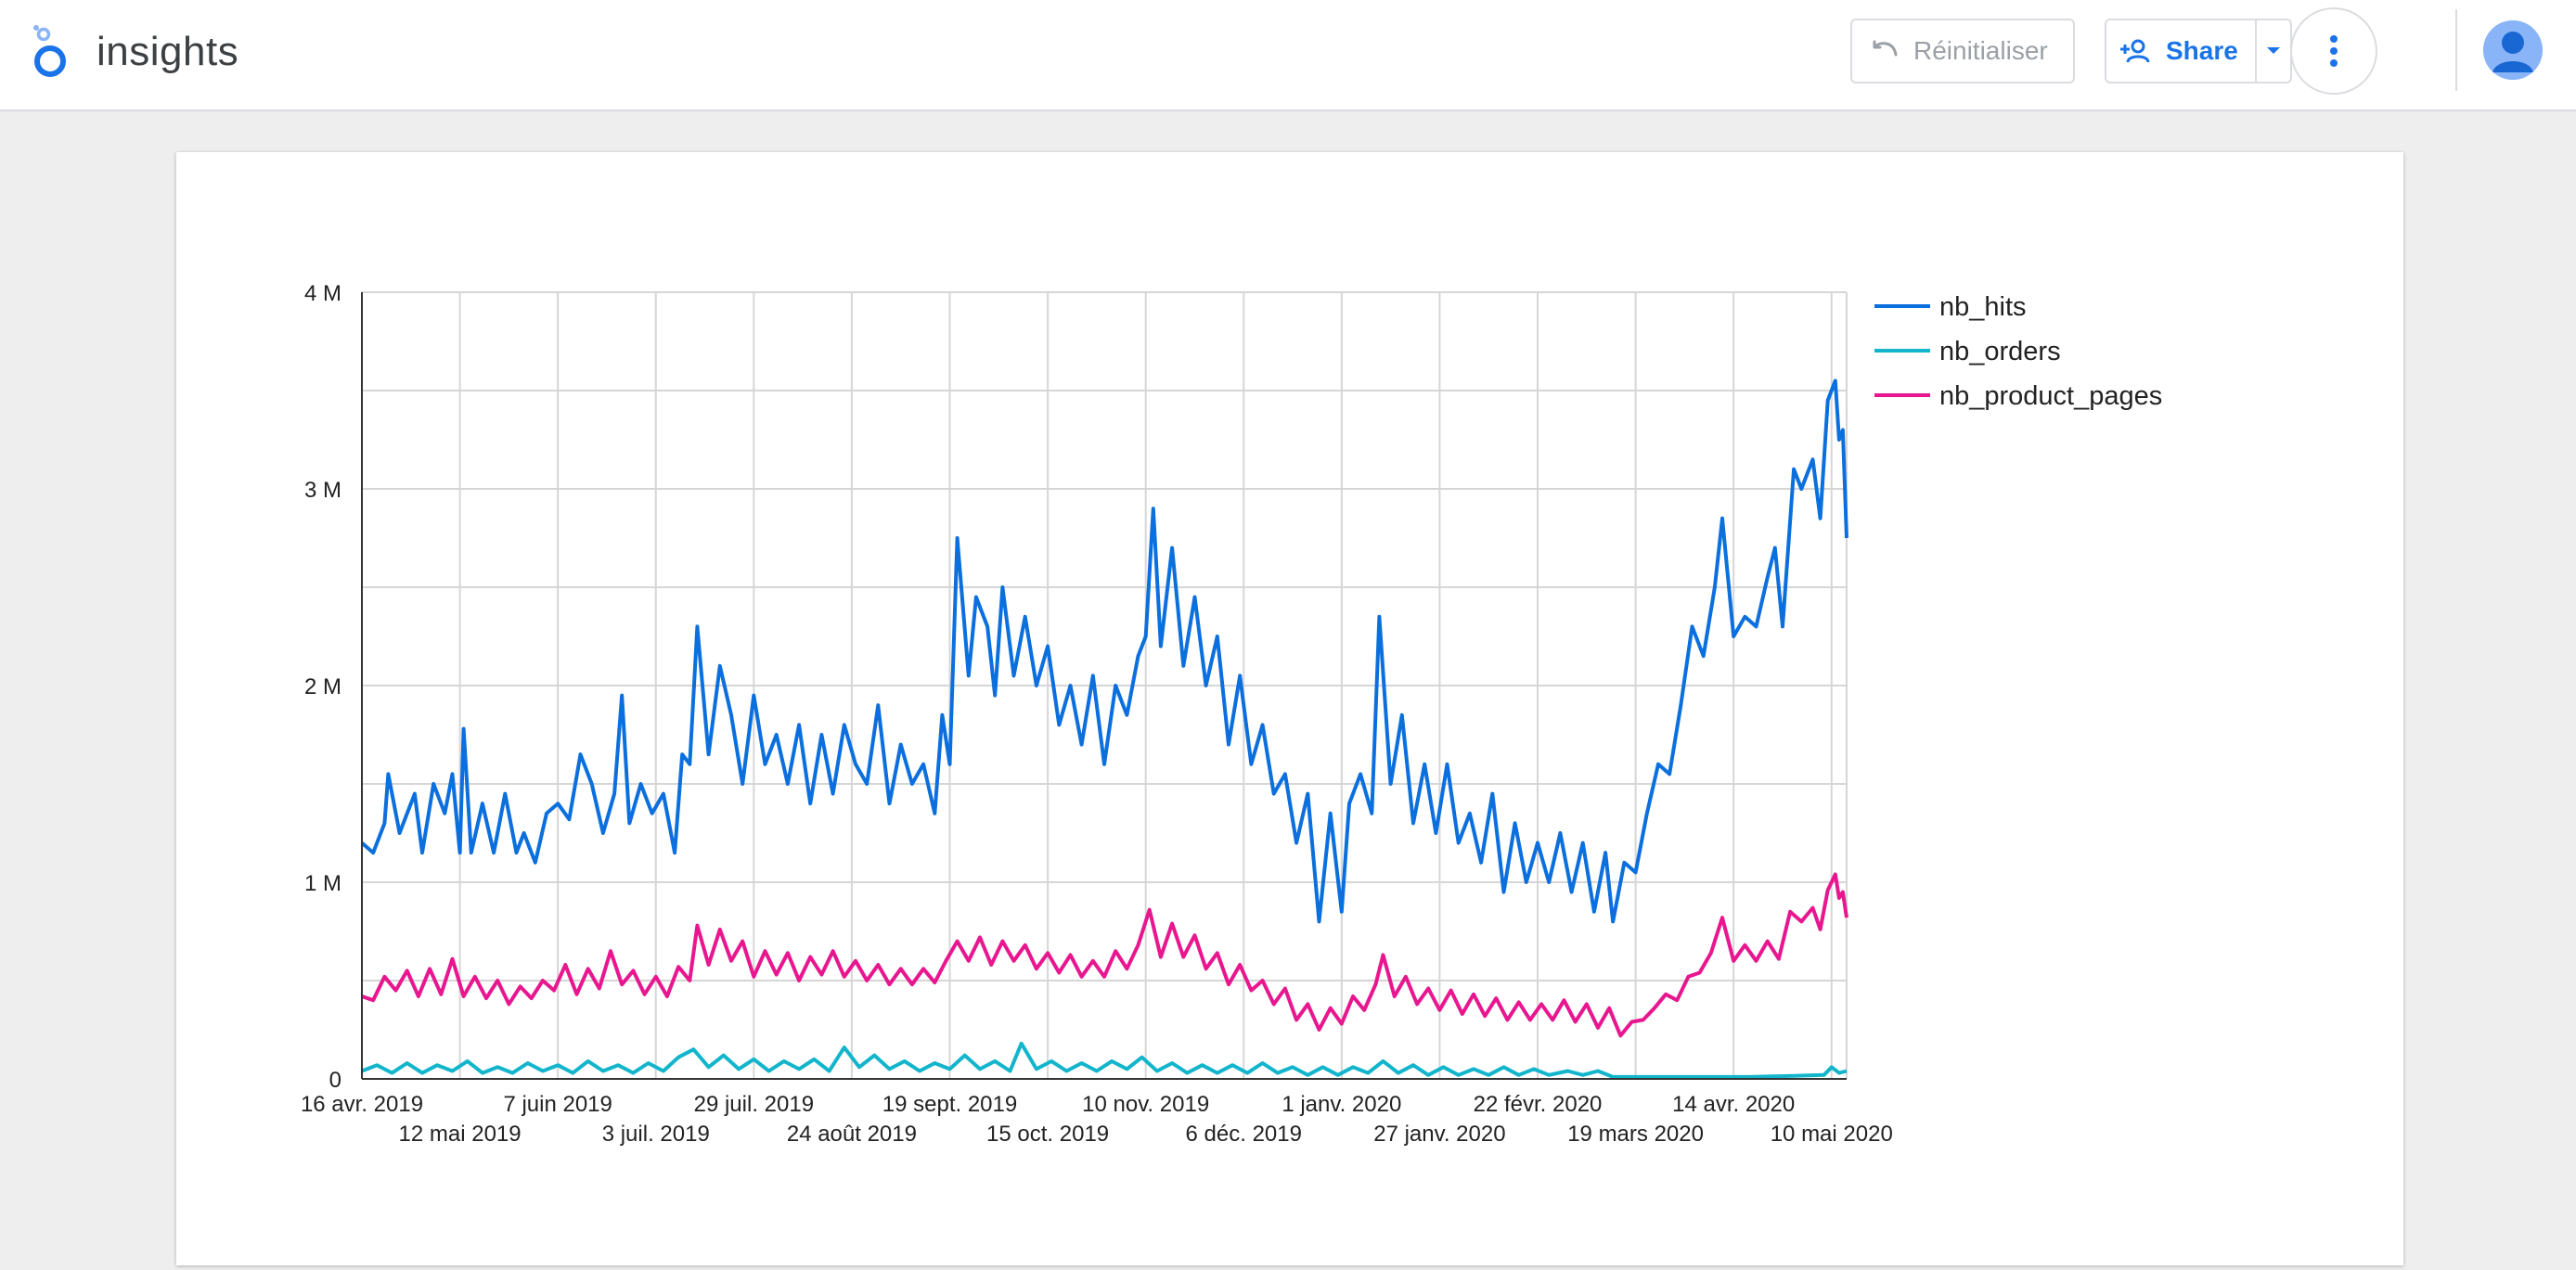 This screenshot has height=1270, width=2576. Describe the element at coordinates (1104, 955) in the screenshot. I see `series-line-nb_product_pages` at that location.